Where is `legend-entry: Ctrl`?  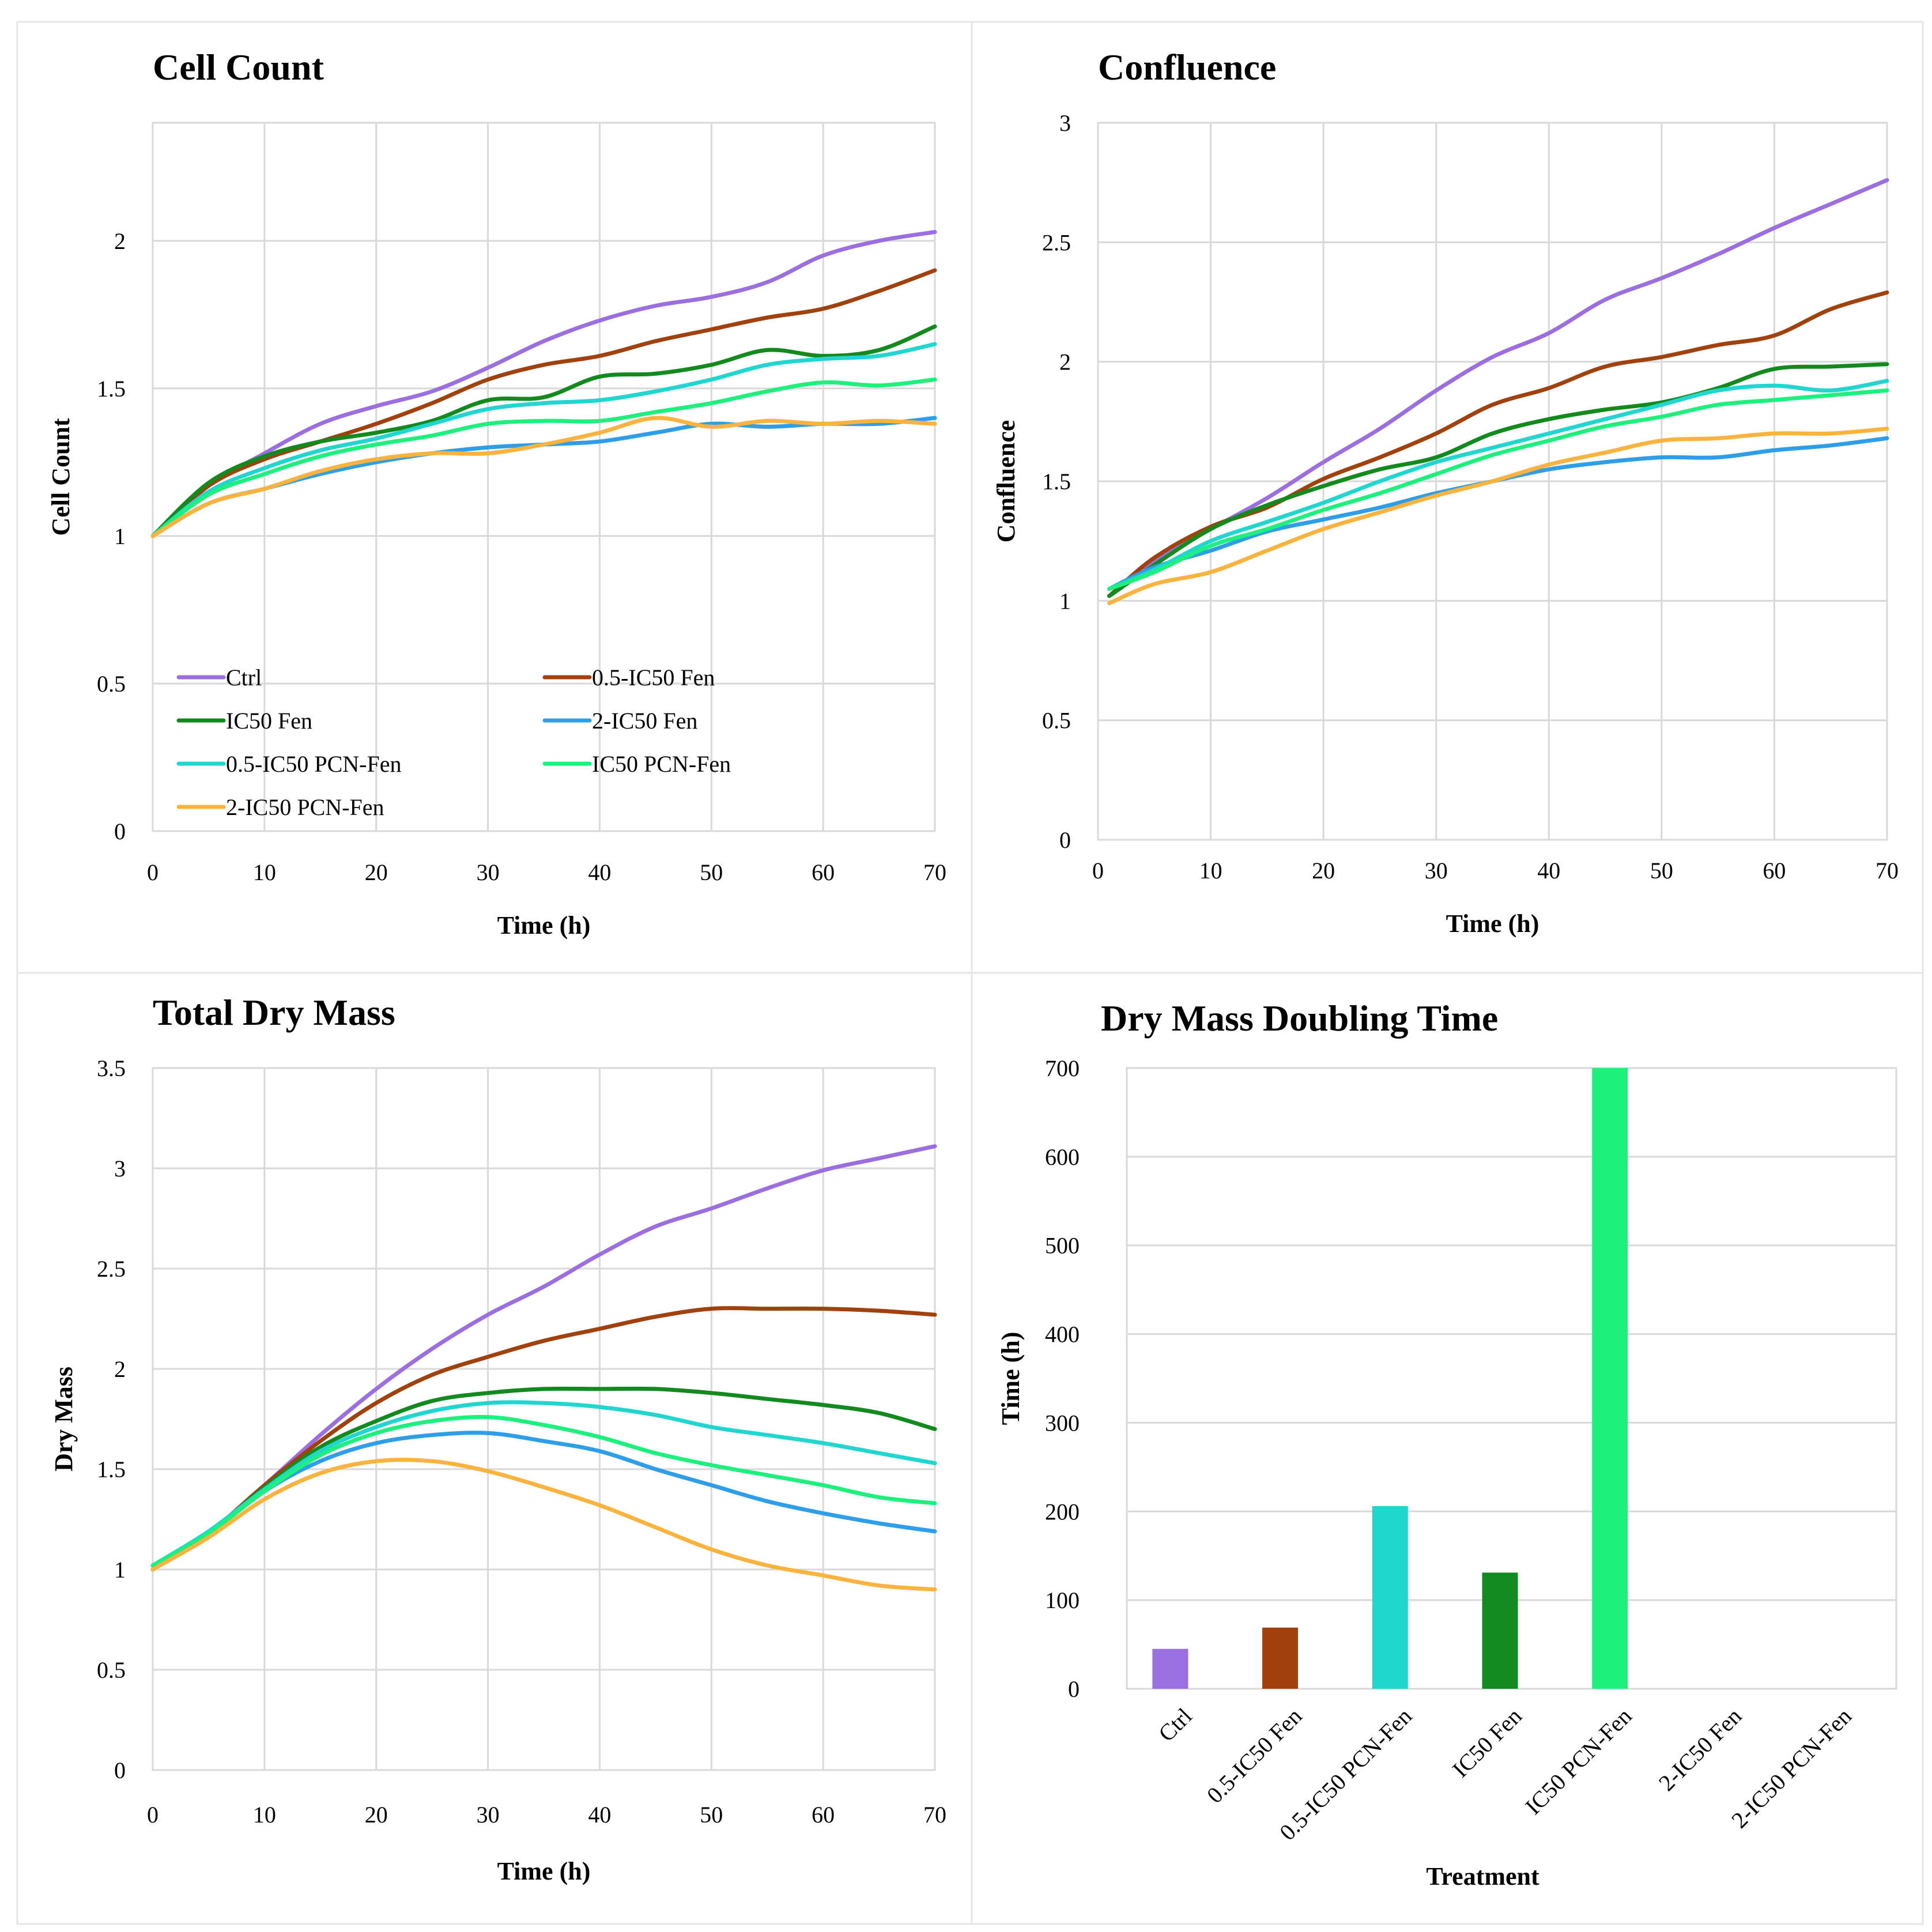 legend-entry: Ctrl is located at coordinates (244, 678).